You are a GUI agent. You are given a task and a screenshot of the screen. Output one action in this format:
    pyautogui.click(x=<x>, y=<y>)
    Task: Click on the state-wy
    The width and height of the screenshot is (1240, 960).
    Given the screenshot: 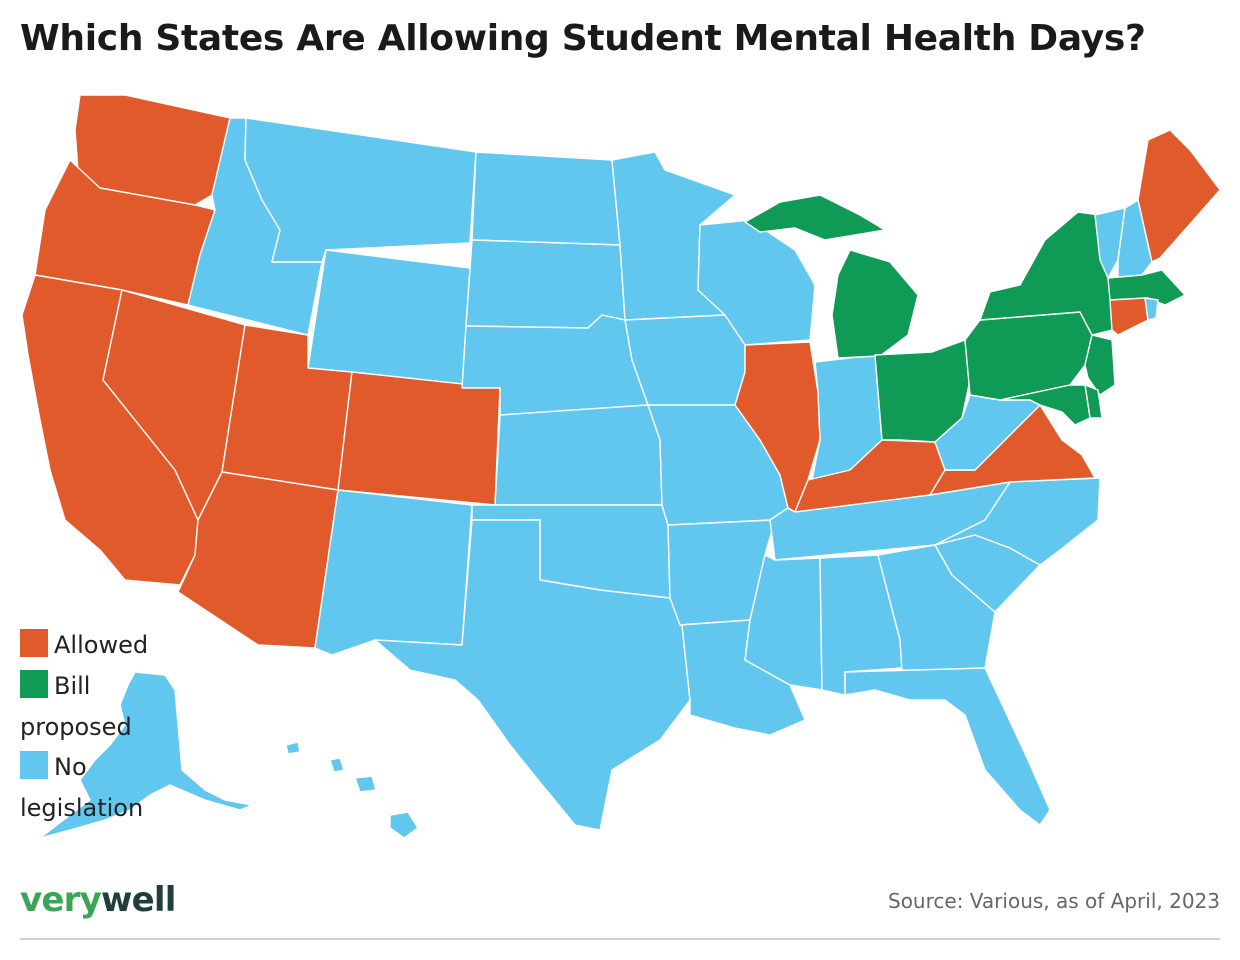 What is the action you would take?
    pyautogui.click(x=389, y=319)
    